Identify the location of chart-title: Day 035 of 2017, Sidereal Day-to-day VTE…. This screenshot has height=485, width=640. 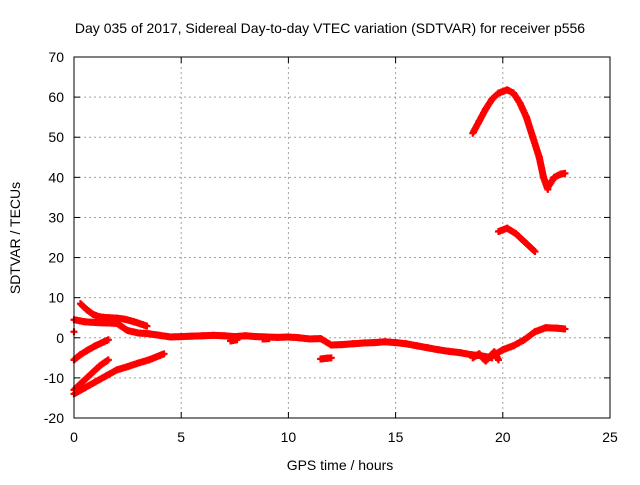
(330, 28).